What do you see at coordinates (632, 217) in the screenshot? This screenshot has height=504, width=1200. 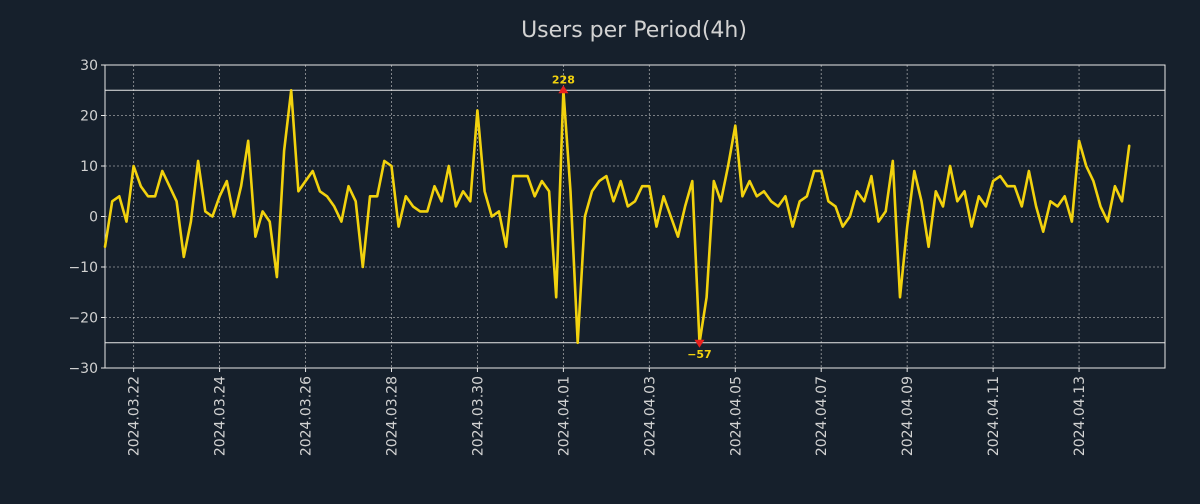 I see `annotation-layer: 228 −57` at bounding box center [632, 217].